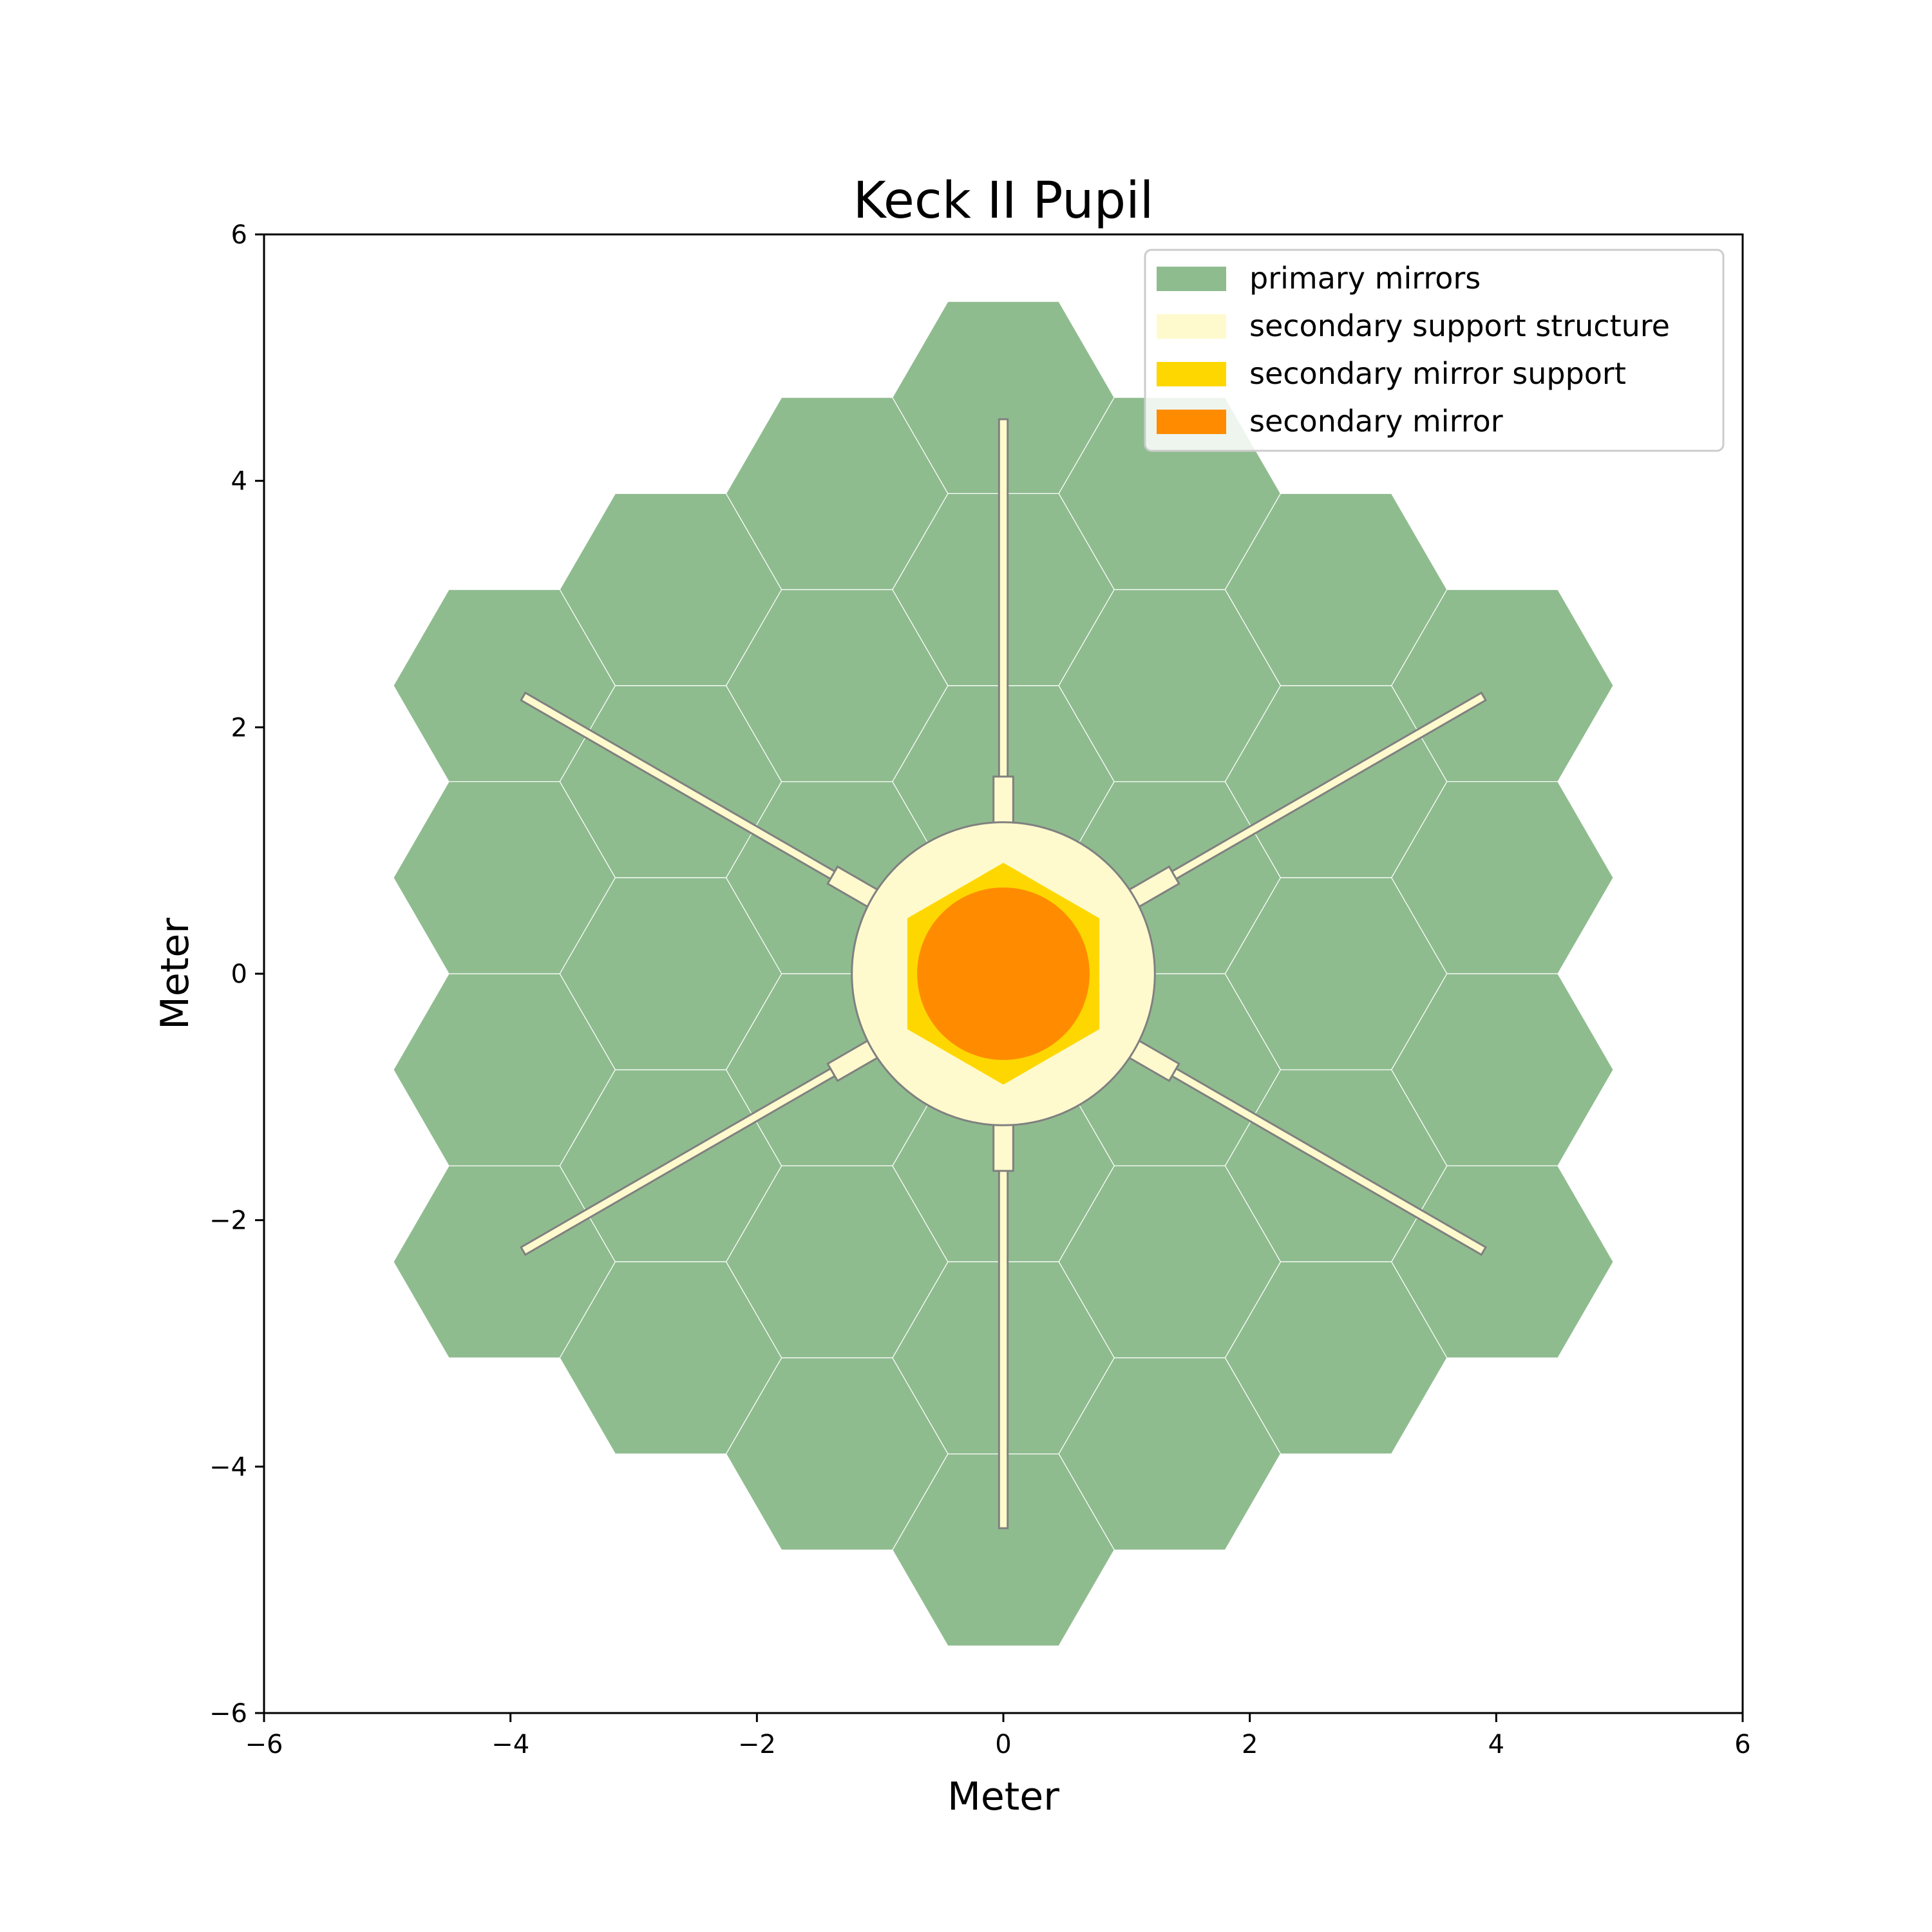 This screenshot has width=1932, height=1932. What do you see at coordinates (239, 482) in the screenshot?
I see `y-tick-label: 4` at bounding box center [239, 482].